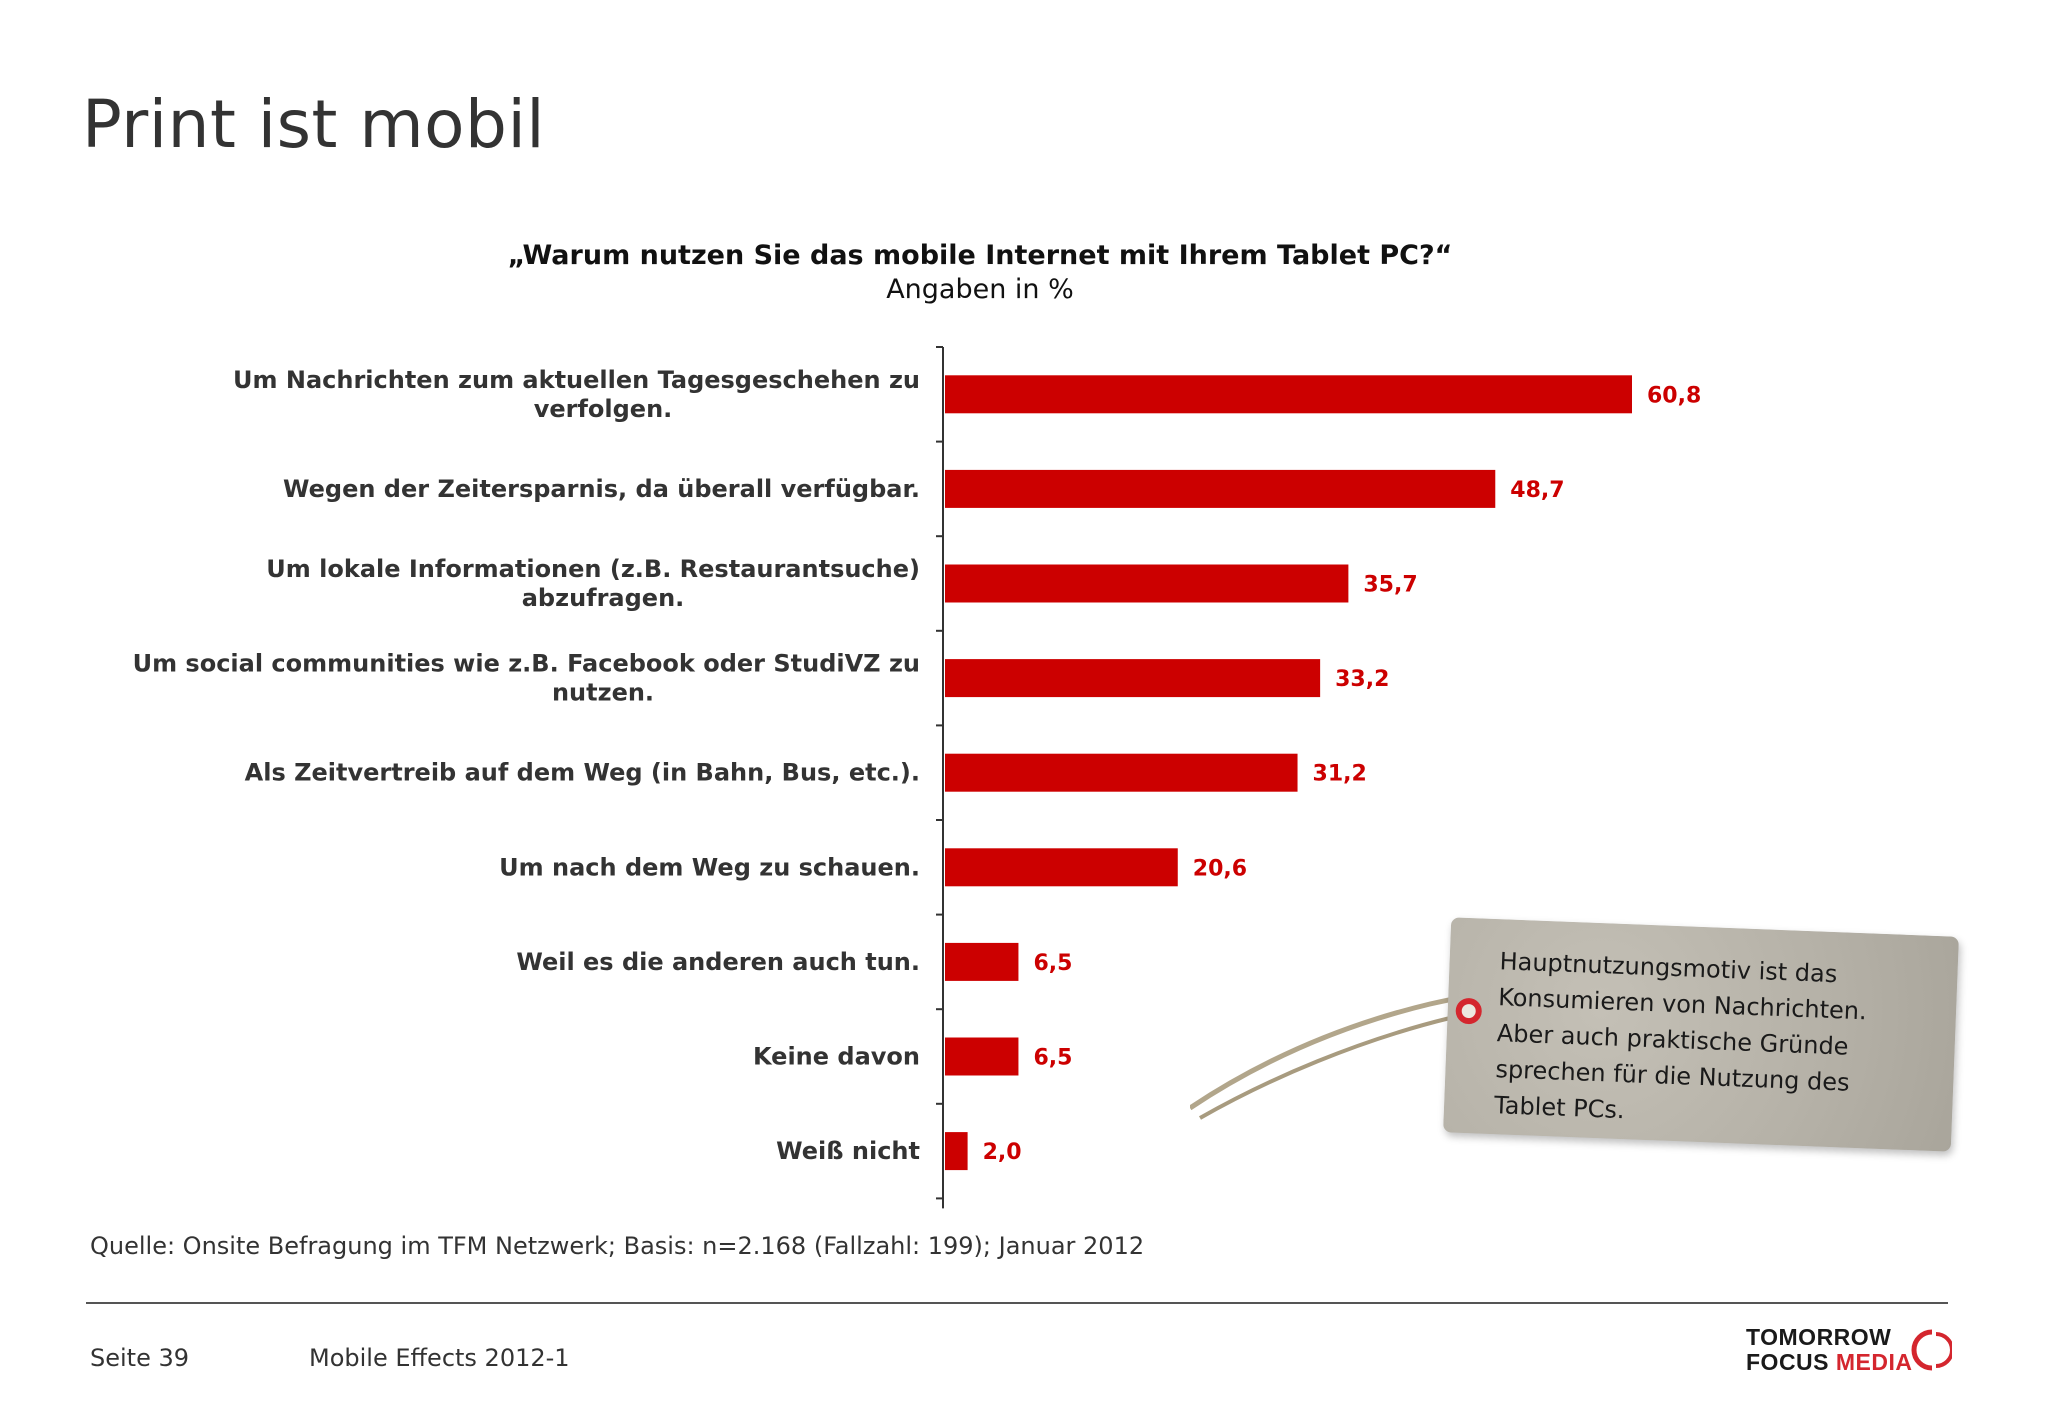 This screenshot has width=2048, height=1418. I want to click on logo-word-media: MEDIA, so click(1874, 1362).